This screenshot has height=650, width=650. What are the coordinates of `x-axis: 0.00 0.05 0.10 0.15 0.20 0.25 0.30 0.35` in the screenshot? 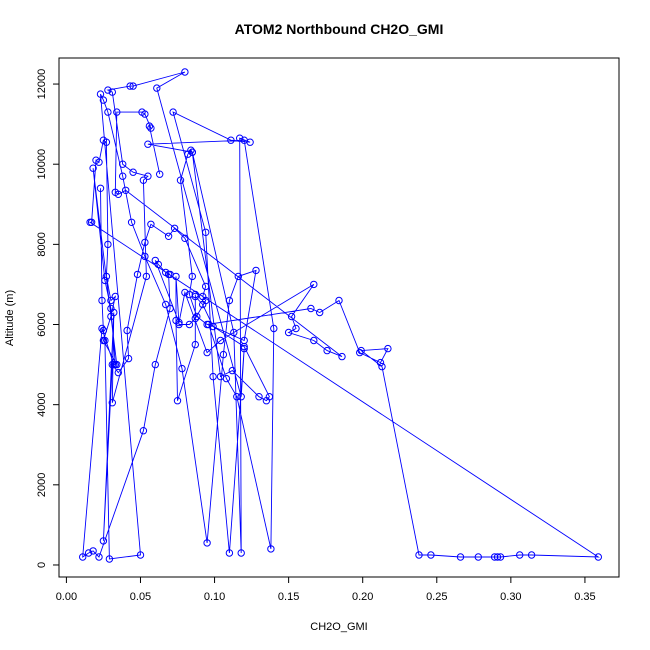 It's located at (326, 589).